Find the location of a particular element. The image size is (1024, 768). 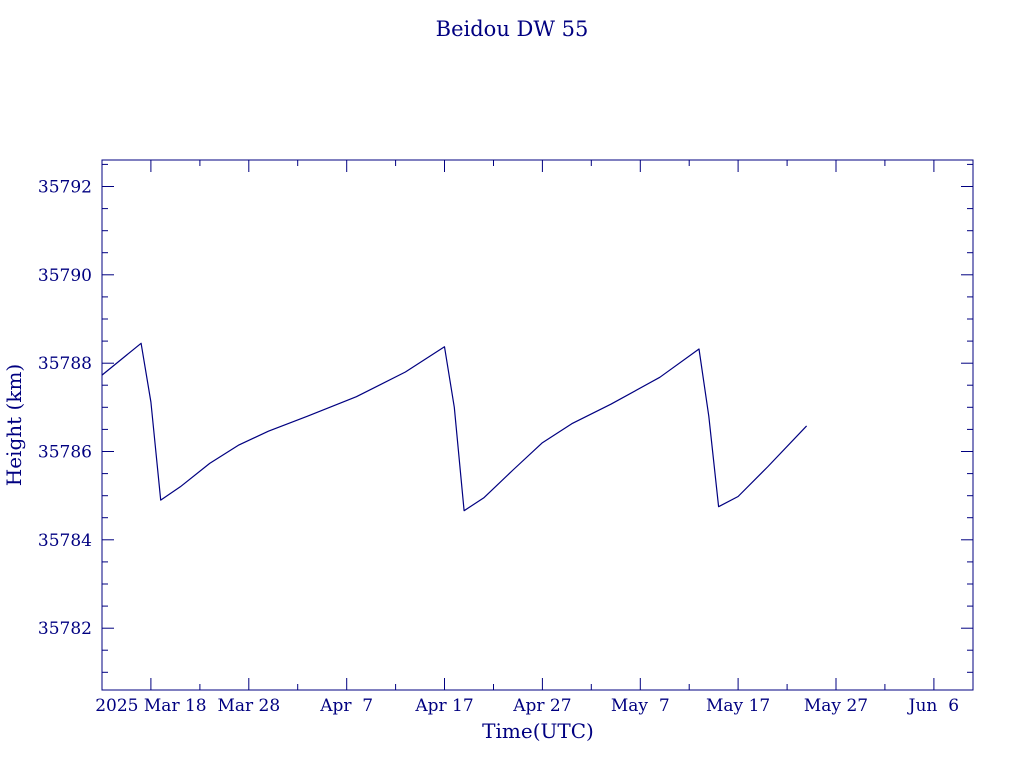

x-tick-label: Jun 6 is located at coordinates (933, 706).